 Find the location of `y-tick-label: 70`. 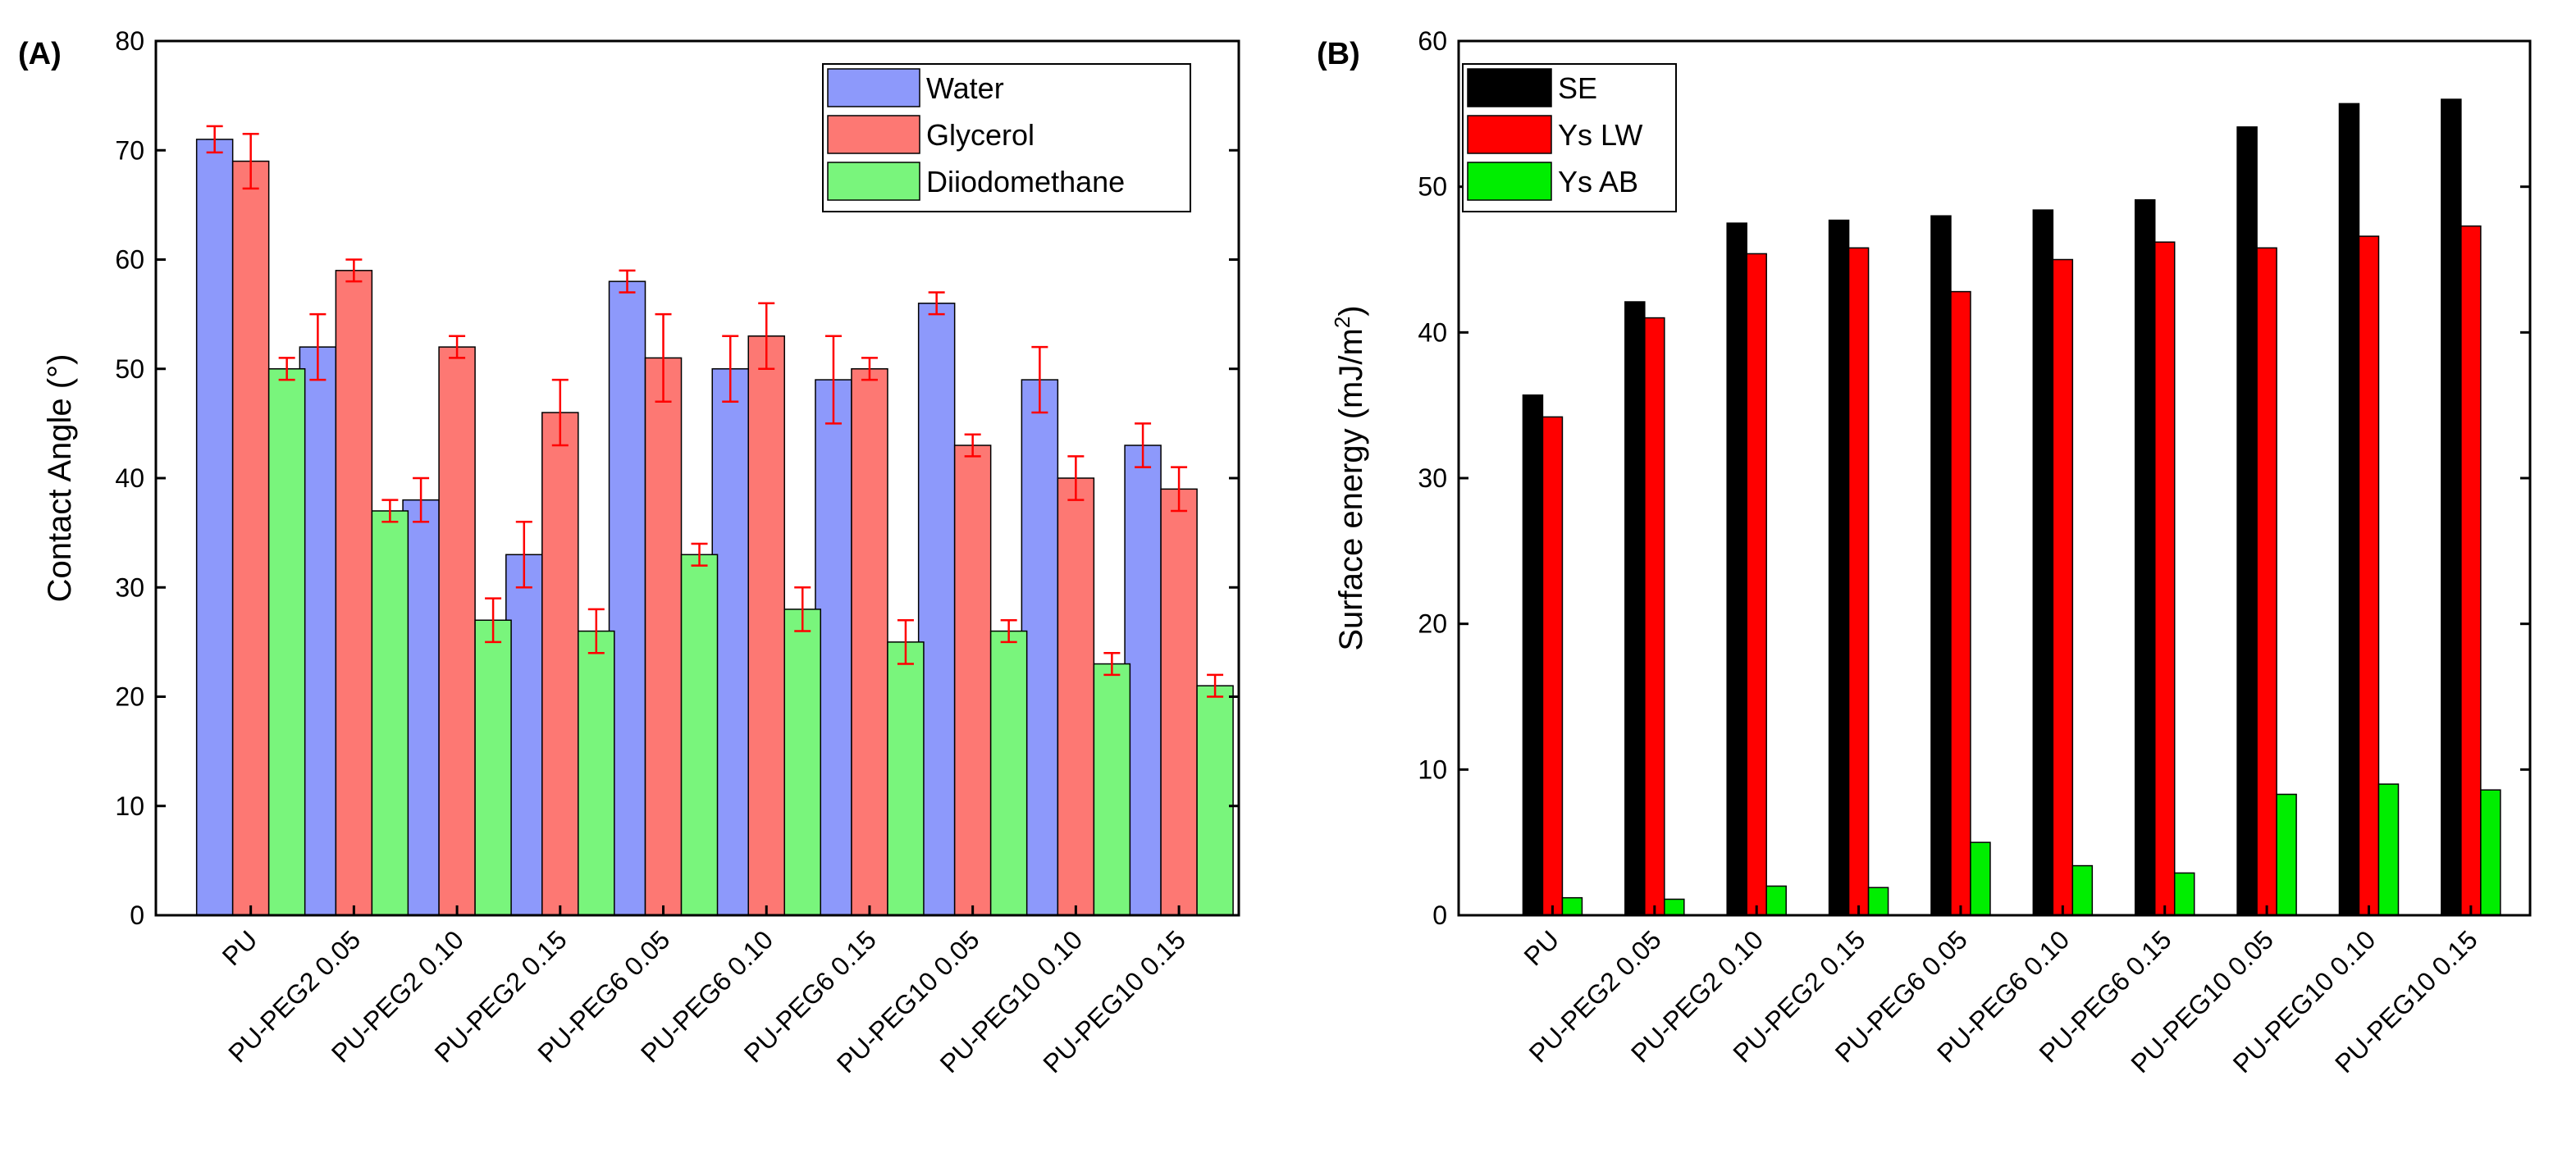

y-tick-label: 70 is located at coordinates (129, 150).